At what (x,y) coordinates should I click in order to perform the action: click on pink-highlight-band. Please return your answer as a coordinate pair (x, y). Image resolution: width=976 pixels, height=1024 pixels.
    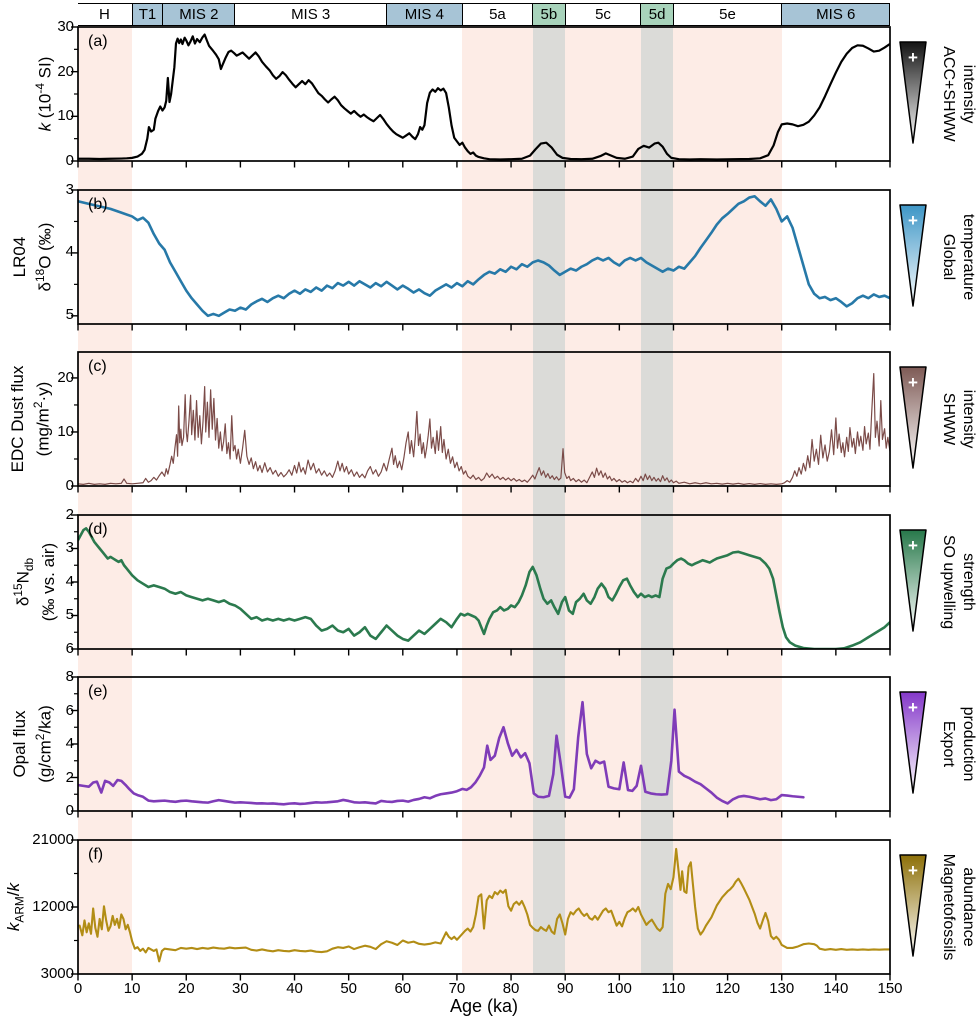
    Looking at the image, I should click on (105, 500).